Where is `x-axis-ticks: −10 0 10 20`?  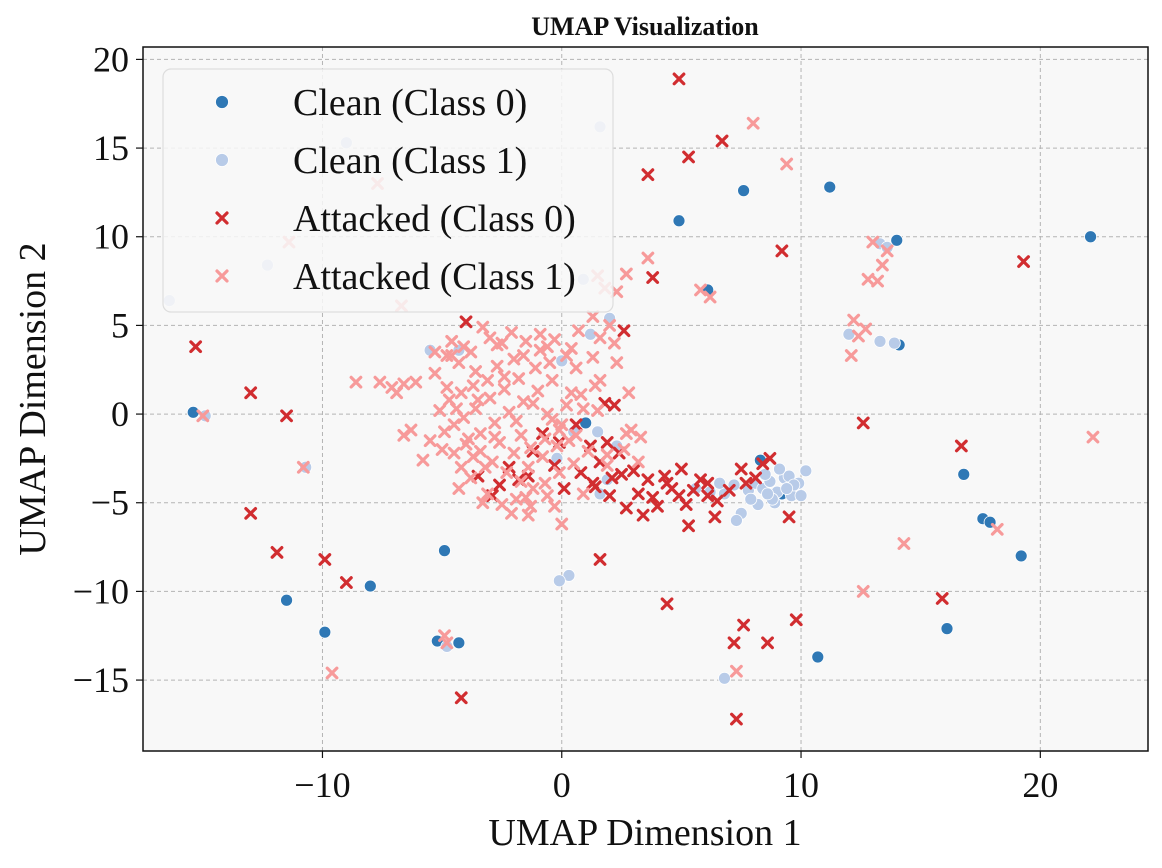
x-axis-ticks: −10 0 10 20 is located at coordinates (676, 778).